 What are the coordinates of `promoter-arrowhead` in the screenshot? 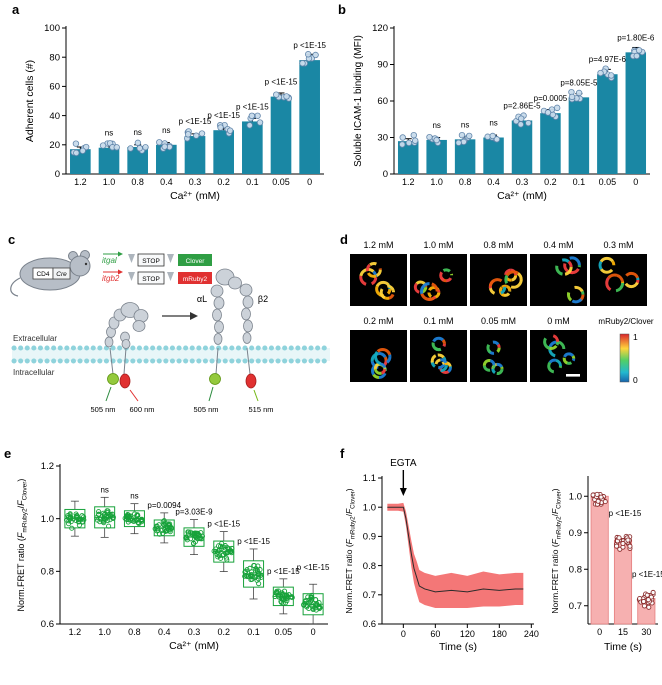 It's located at (120, 272).